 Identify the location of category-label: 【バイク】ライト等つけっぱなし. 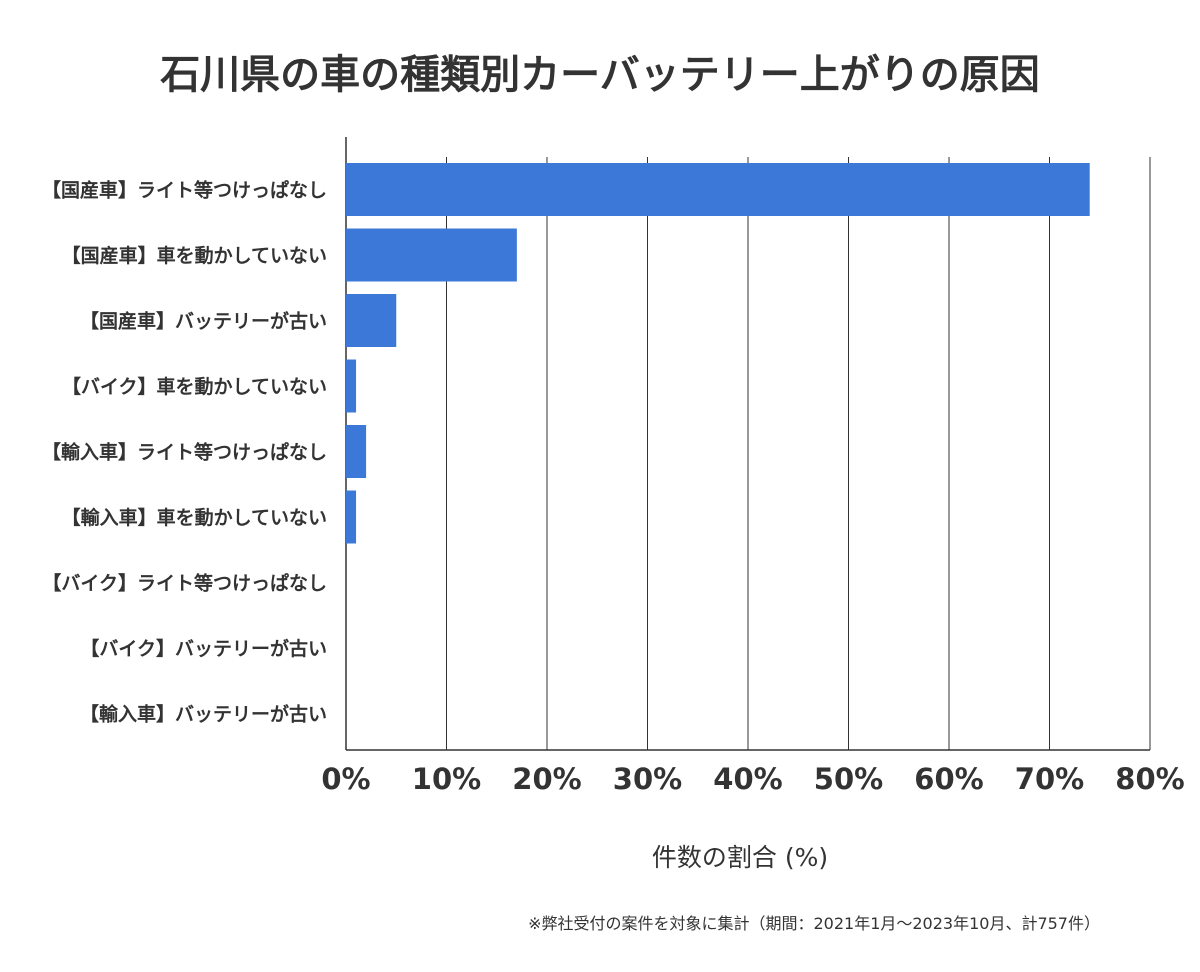
(184, 583).